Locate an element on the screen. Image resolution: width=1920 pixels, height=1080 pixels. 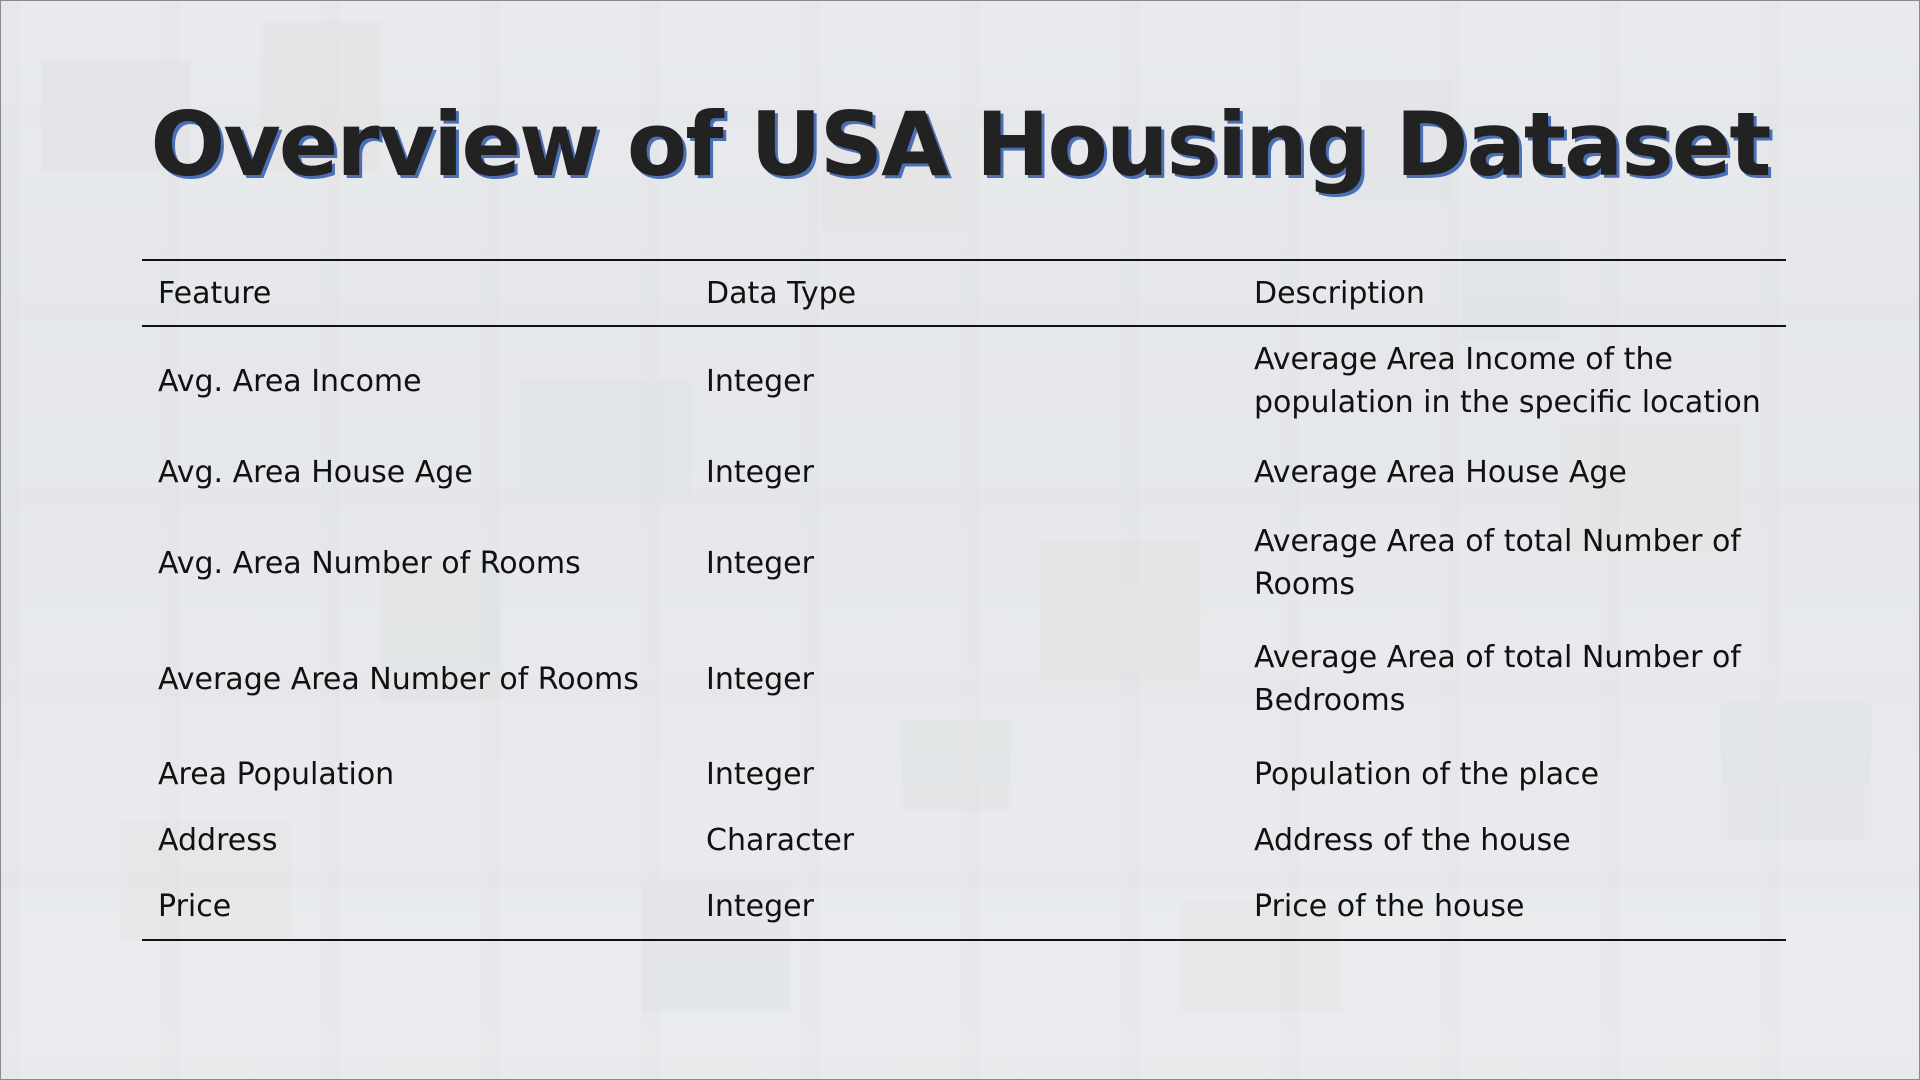
header-data-type: Data Type is located at coordinates (964, 293).